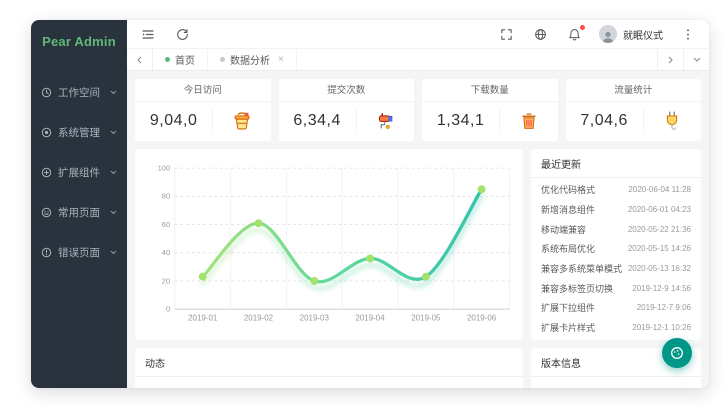  What do you see at coordinates (482, 317) in the screenshot?
I see `svg-text: 2019-06` at bounding box center [482, 317].